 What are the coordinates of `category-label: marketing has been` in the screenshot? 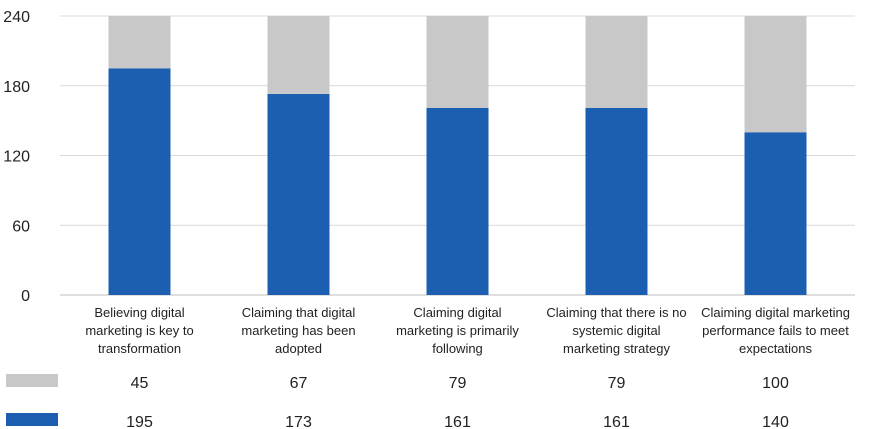 It's located at (298, 330).